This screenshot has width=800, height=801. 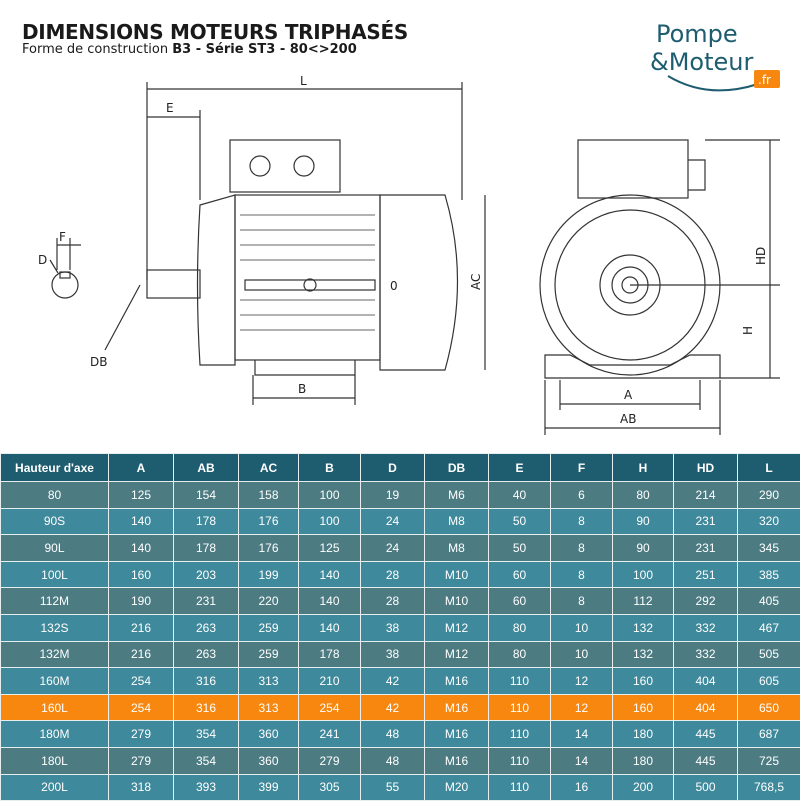 I want to click on table-cell: M10, so click(x=457, y=574).